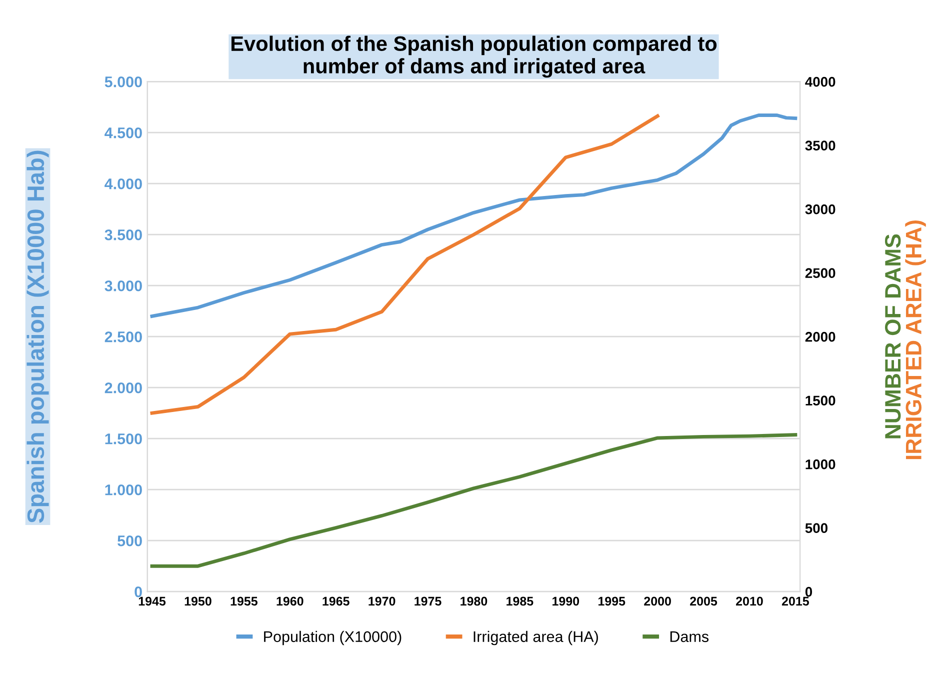  Describe the element at coordinates (290, 601) in the screenshot. I see `x-tick-label: 1960` at that location.